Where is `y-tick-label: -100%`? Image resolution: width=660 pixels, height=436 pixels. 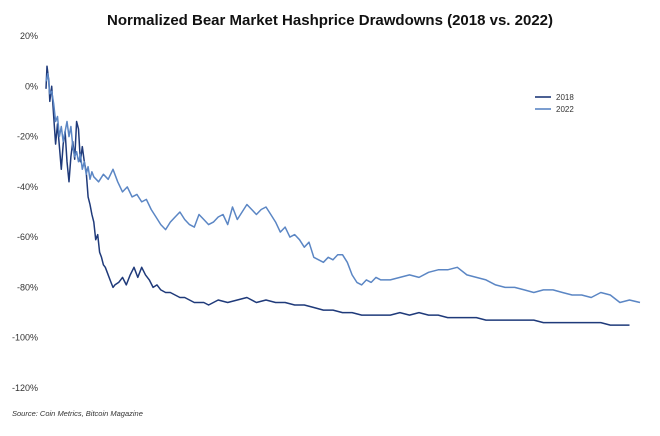
y-tick-label: -100% is located at coordinates (25, 338).